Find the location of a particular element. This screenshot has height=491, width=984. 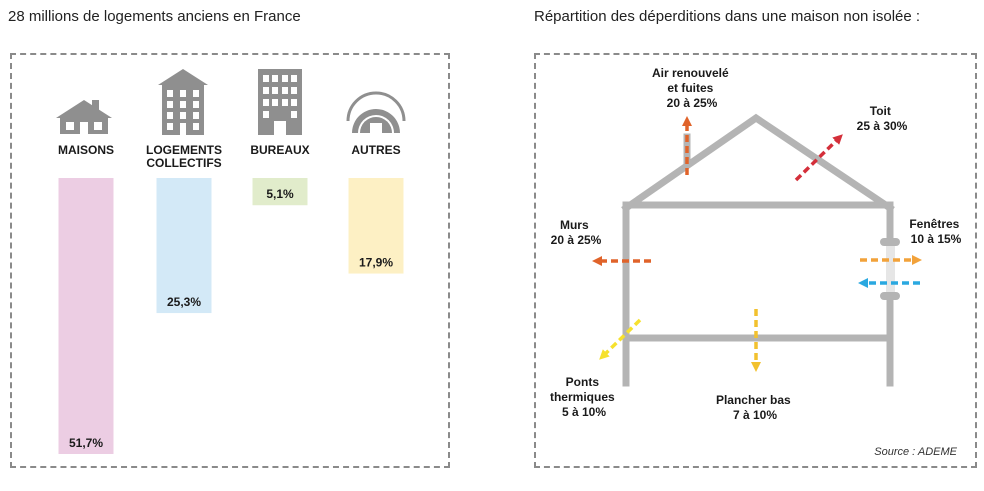

fenetres-label: Fenêtres 10 à 15% is located at coordinates (935, 231).